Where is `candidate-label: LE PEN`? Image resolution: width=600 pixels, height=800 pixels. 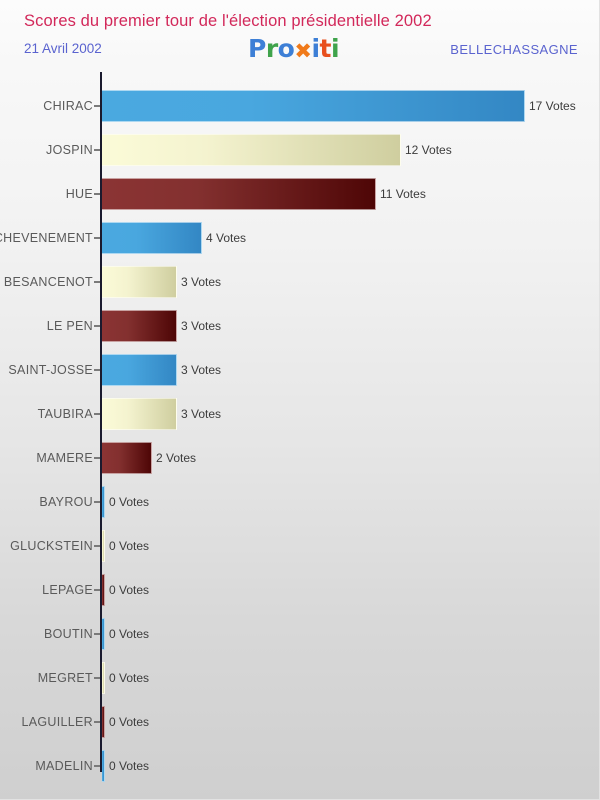 candidate-label: LE PEN is located at coordinates (69, 326).